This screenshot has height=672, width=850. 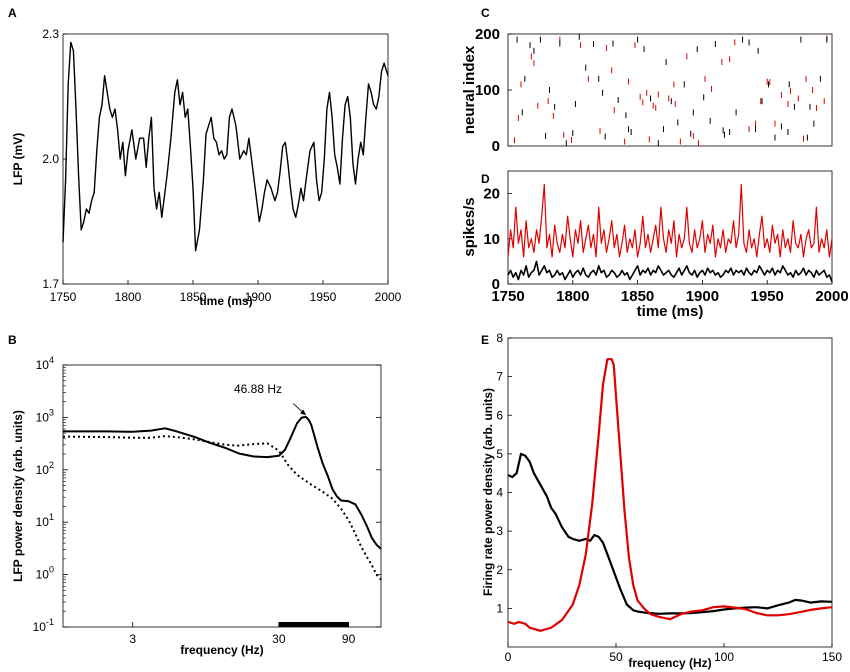 I want to click on y-axis-label-e: Firing rate power density (arb. units), so click(x=488, y=492).